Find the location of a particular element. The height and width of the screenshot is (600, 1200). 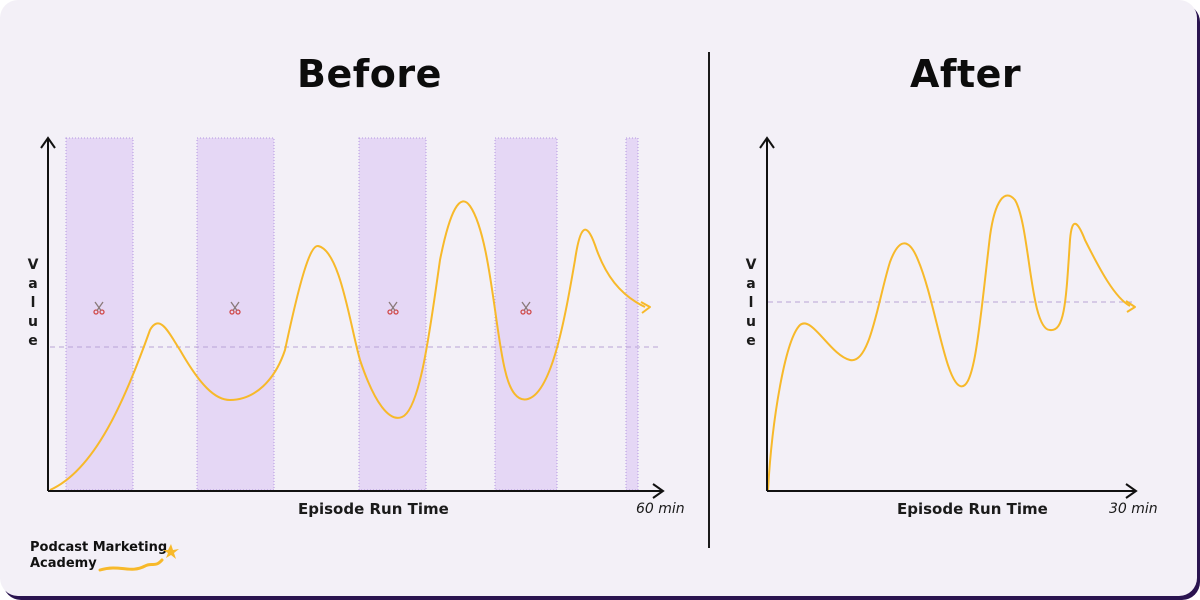

before-curve-arrowhead is located at coordinates (645, 307).